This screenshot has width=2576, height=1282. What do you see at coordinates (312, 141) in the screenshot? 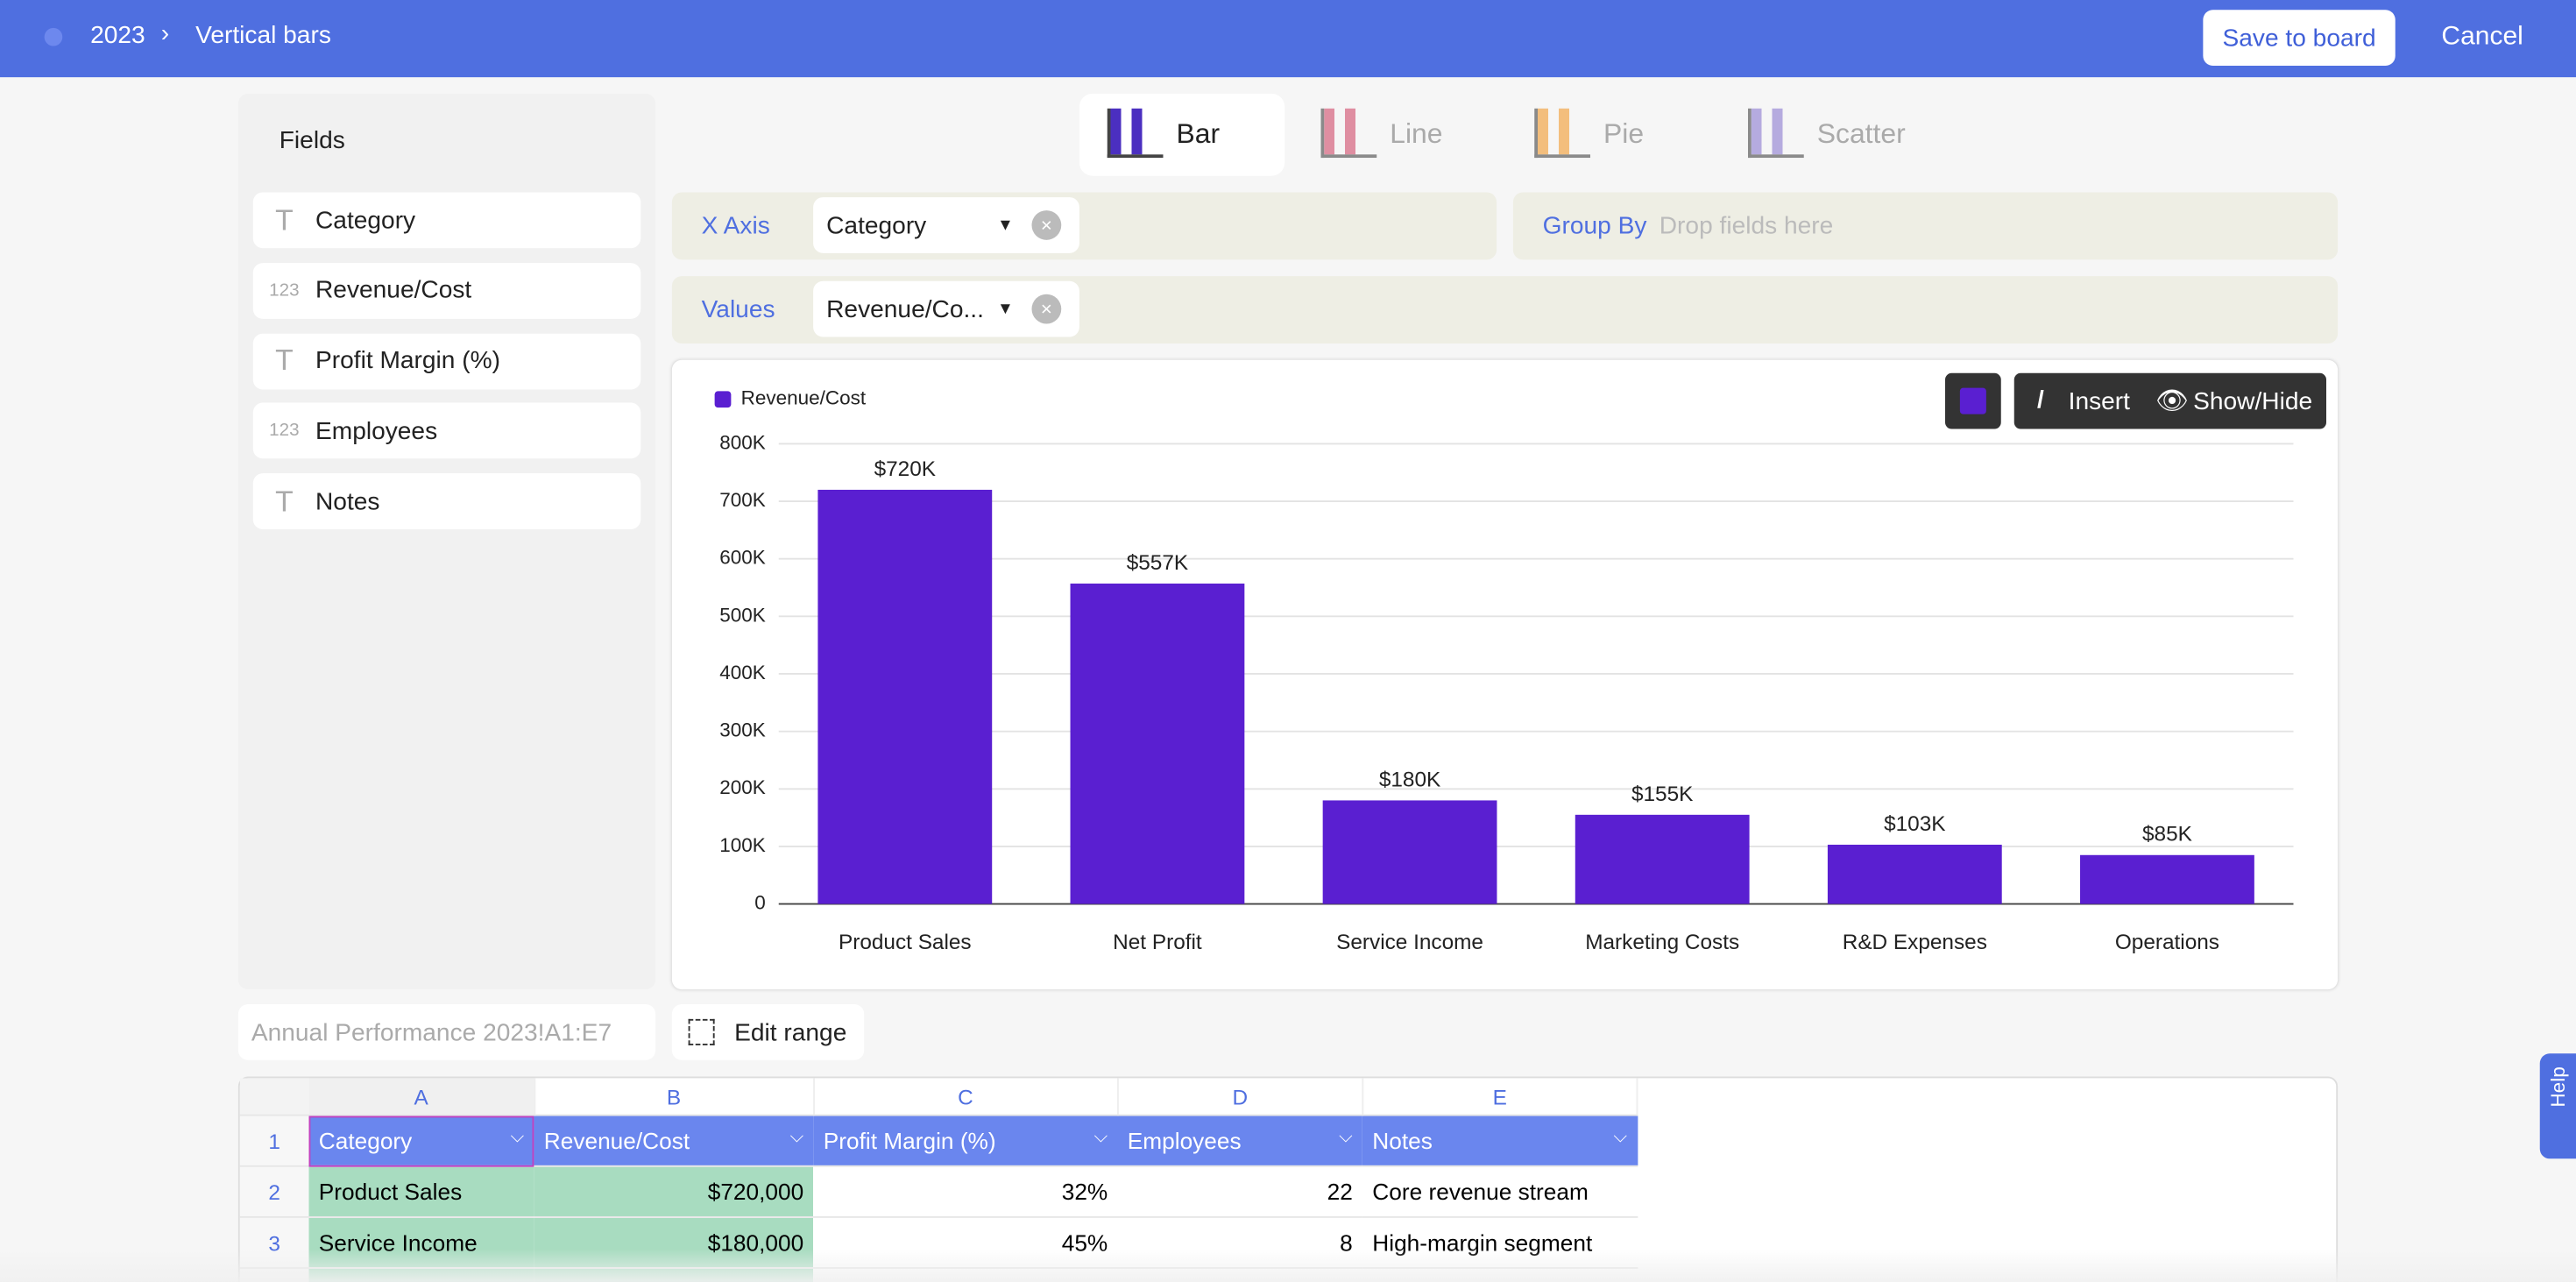
I see `fields-title: Fields` at bounding box center [312, 141].